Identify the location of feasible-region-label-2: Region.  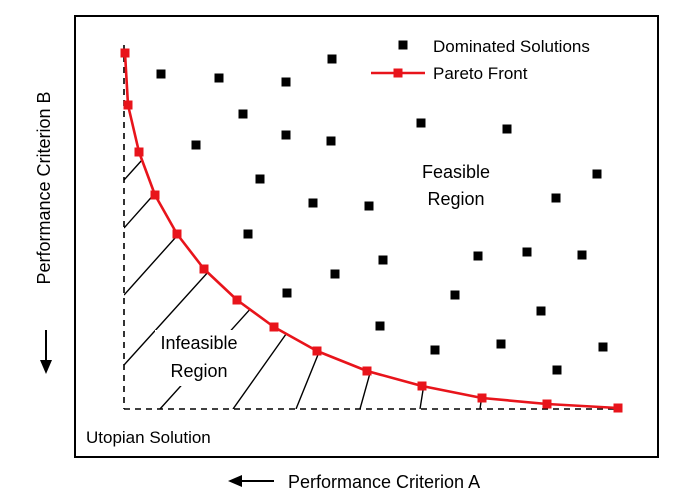
(455, 199).